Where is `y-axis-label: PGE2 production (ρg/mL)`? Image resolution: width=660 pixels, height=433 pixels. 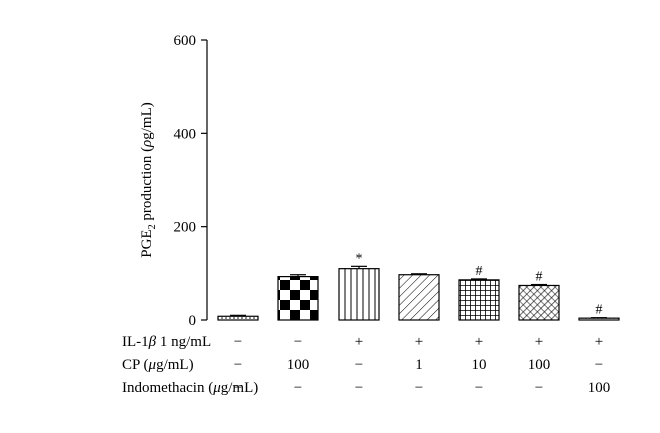
y-axis-label: PGE2 production (ρg/mL) is located at coordinates (148, 180).